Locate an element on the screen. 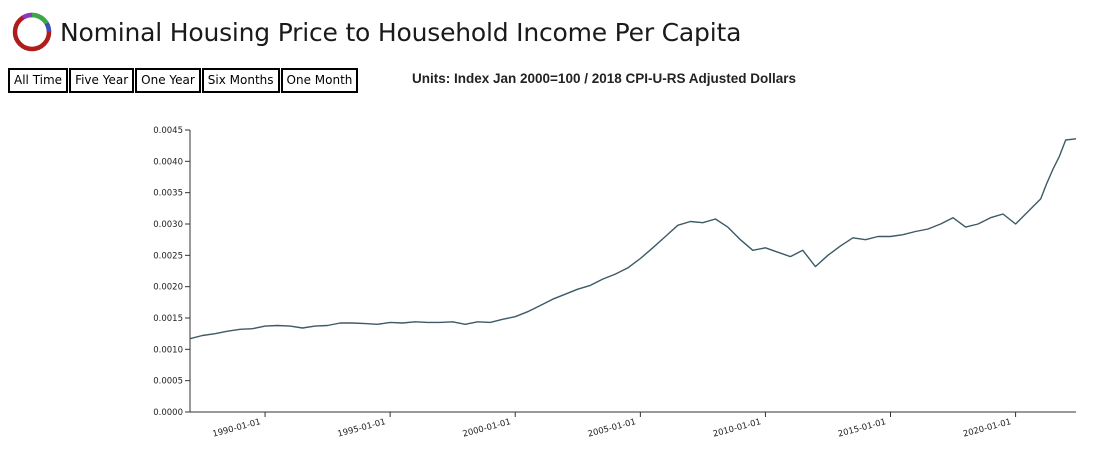 Image resolution: width=1104 pixels, height=457 pixels. x-tick-label: 2005-01-01 is located at coordinates (612, 428).